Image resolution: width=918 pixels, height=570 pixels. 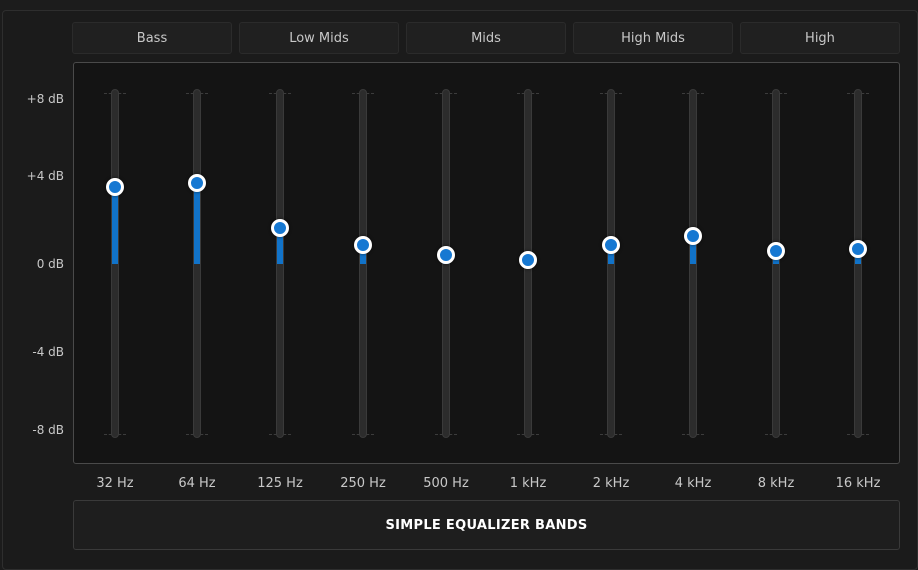 I want to click on footer-title-bar: SIMPLE EQUALIZER BANDS, so click(x=486, y=525).